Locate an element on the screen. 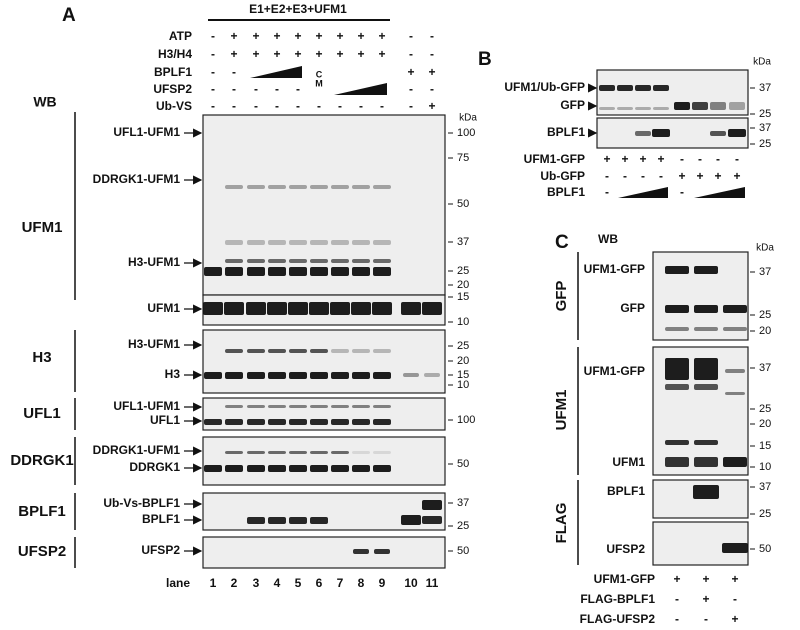 The width and height of the screenshot is (800, 630). wb-label: WB is located at coordinates (608, 239).